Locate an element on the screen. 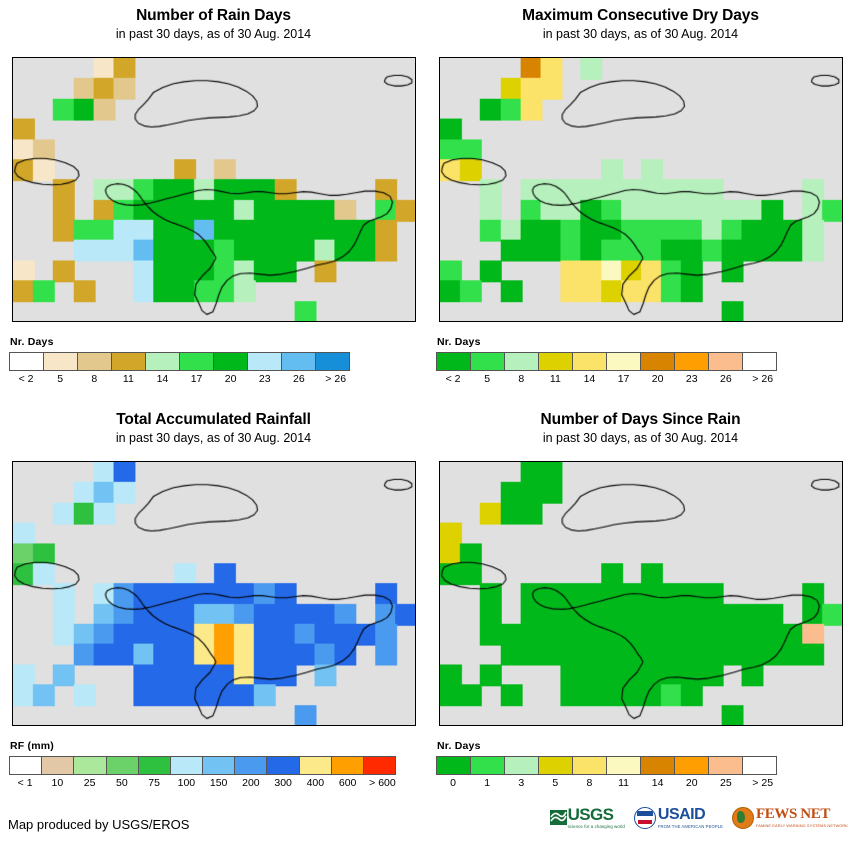 This screenshot has height=845, width=854. legend-label: 100 is located at coordinates (186, 783).